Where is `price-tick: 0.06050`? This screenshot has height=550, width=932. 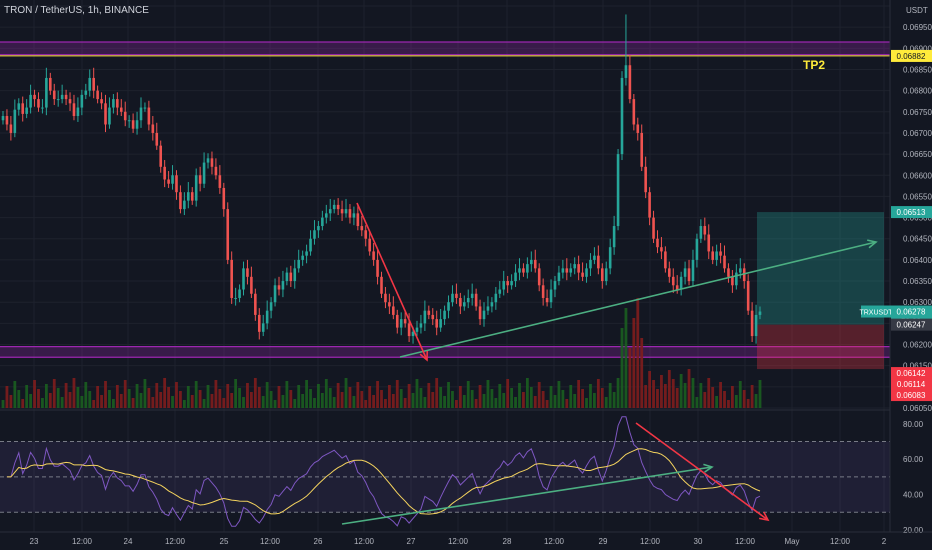
price-tick: 0.06050 is located at coordinates (917, 408).